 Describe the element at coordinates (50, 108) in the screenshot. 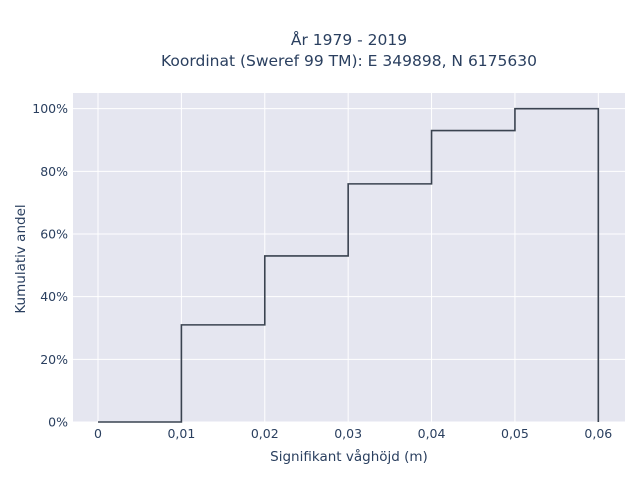

I see `y-tick-label: 100%` at that location.